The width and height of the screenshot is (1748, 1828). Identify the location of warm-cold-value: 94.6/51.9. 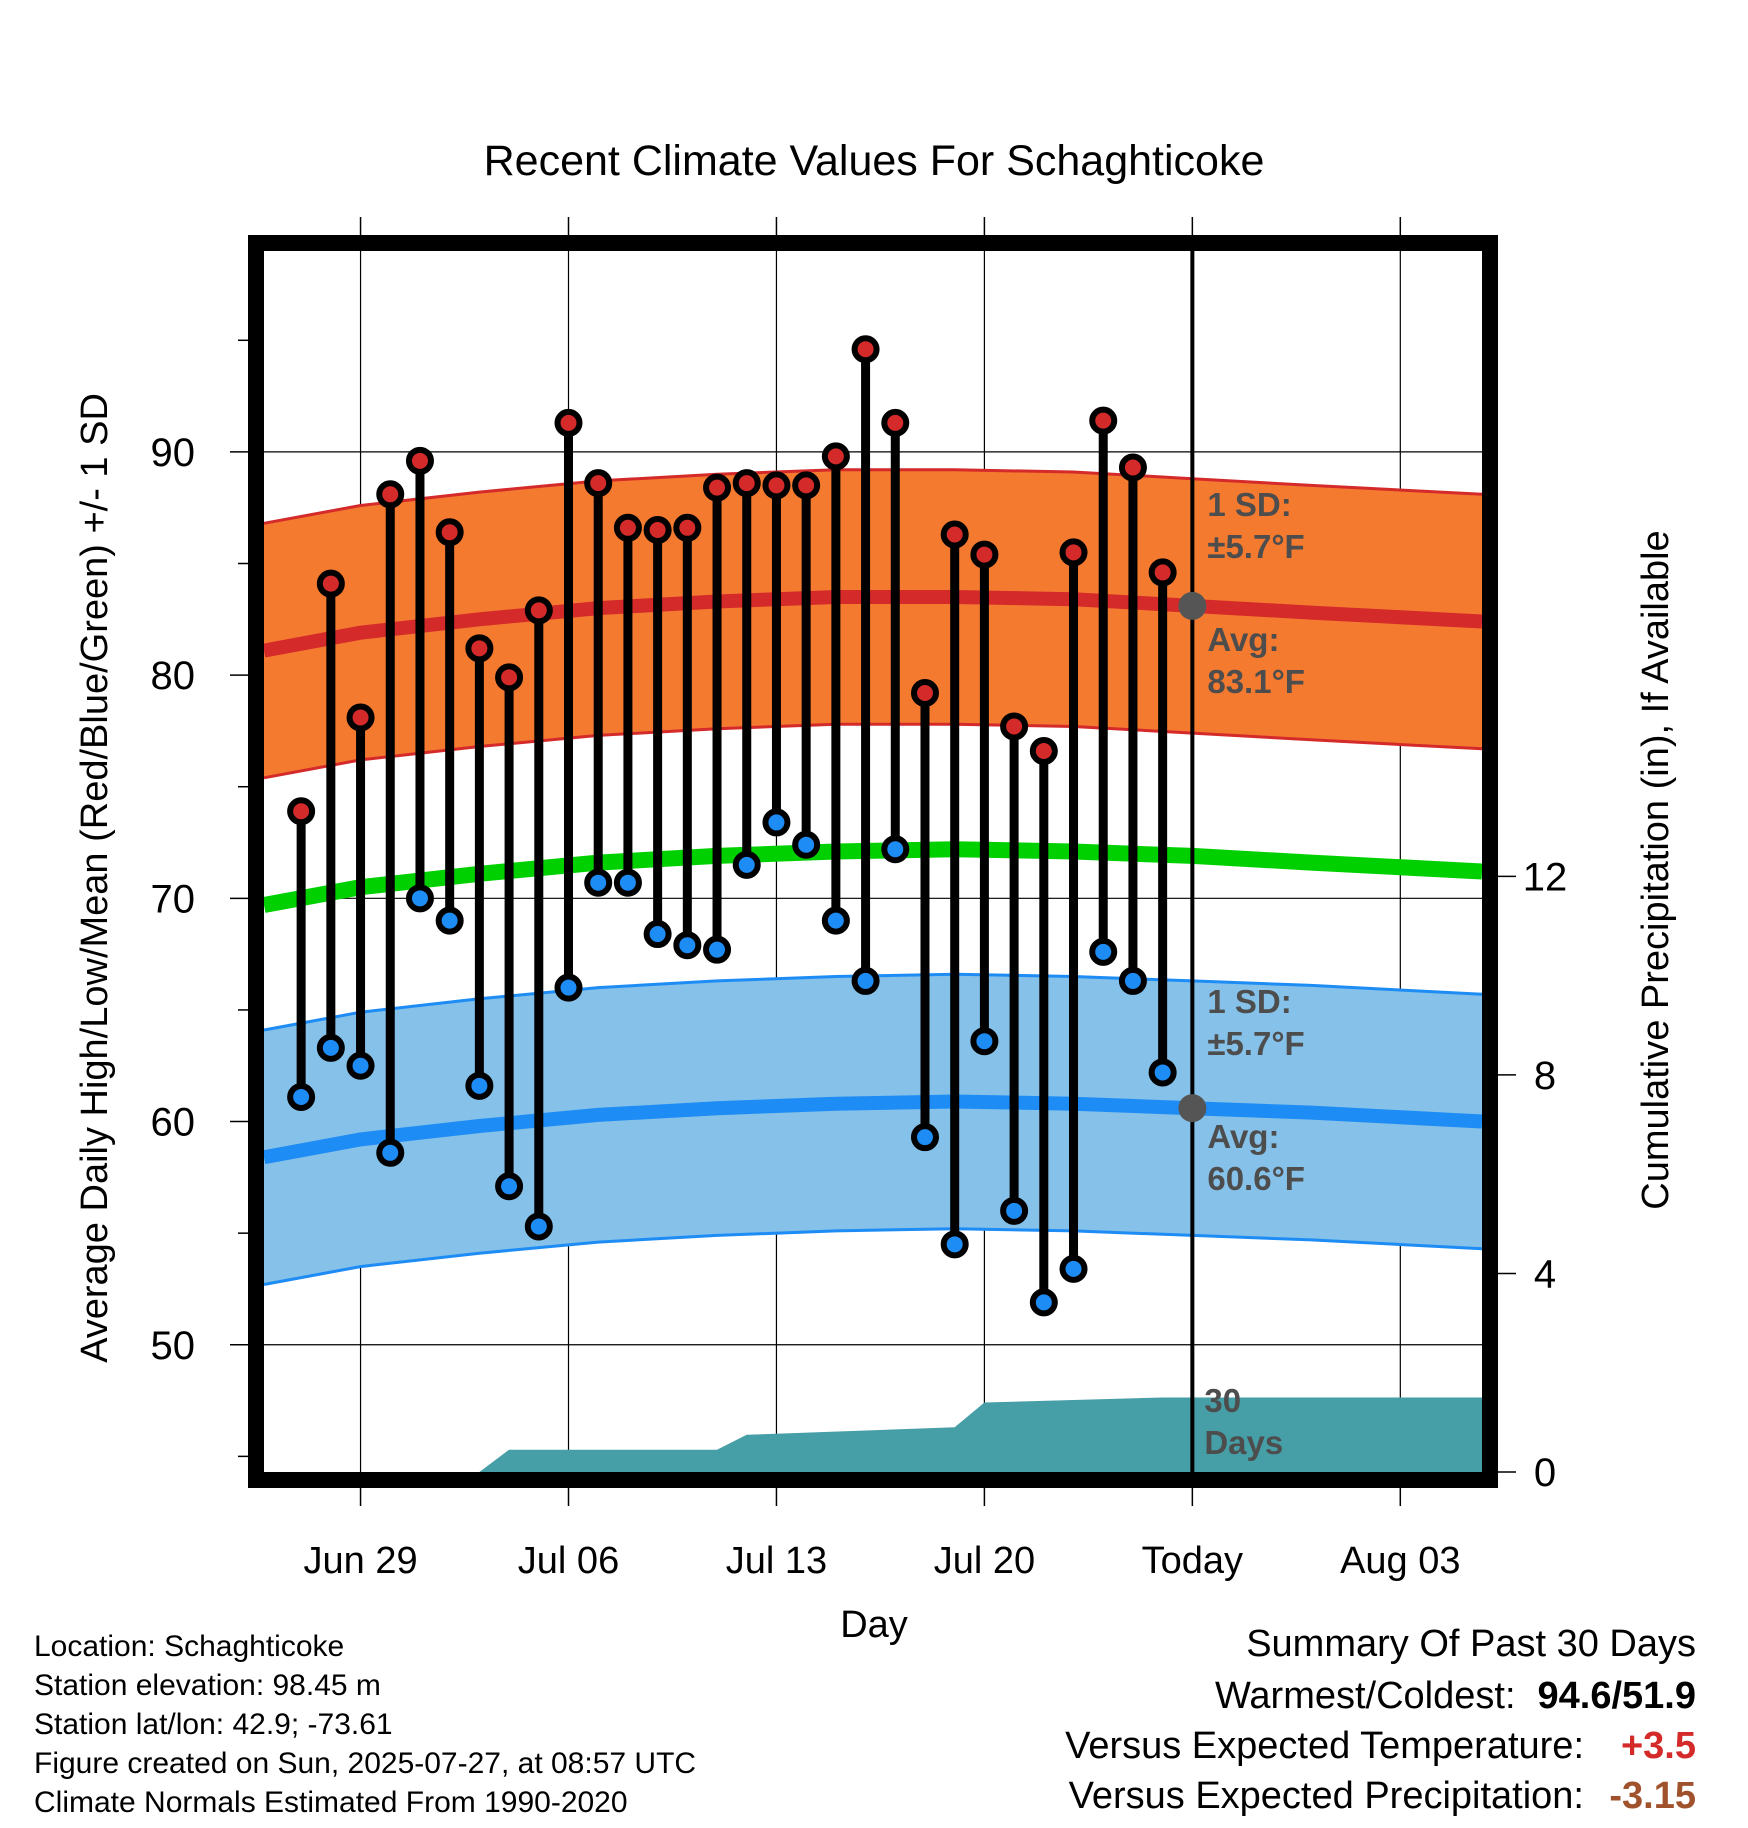
(1616, 1696).